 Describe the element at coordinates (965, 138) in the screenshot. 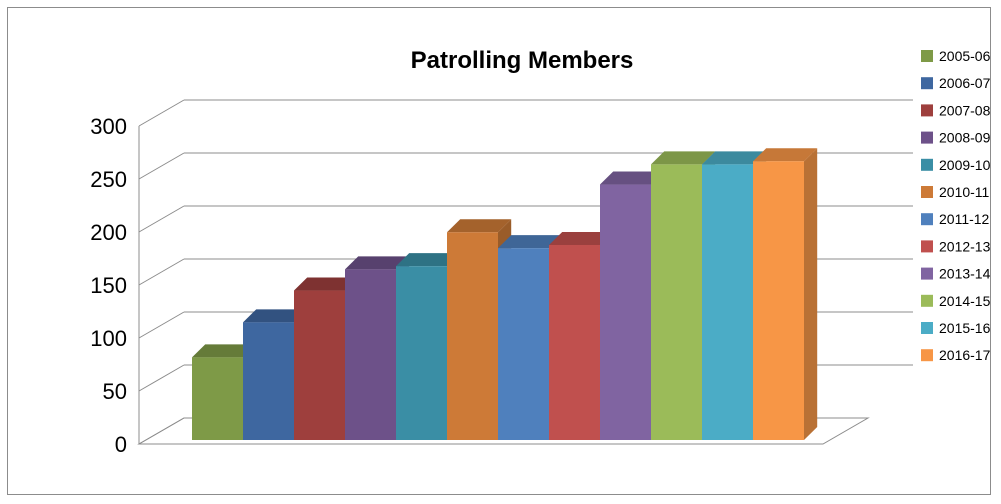

I see `legend-label: 2008-09` at that location.